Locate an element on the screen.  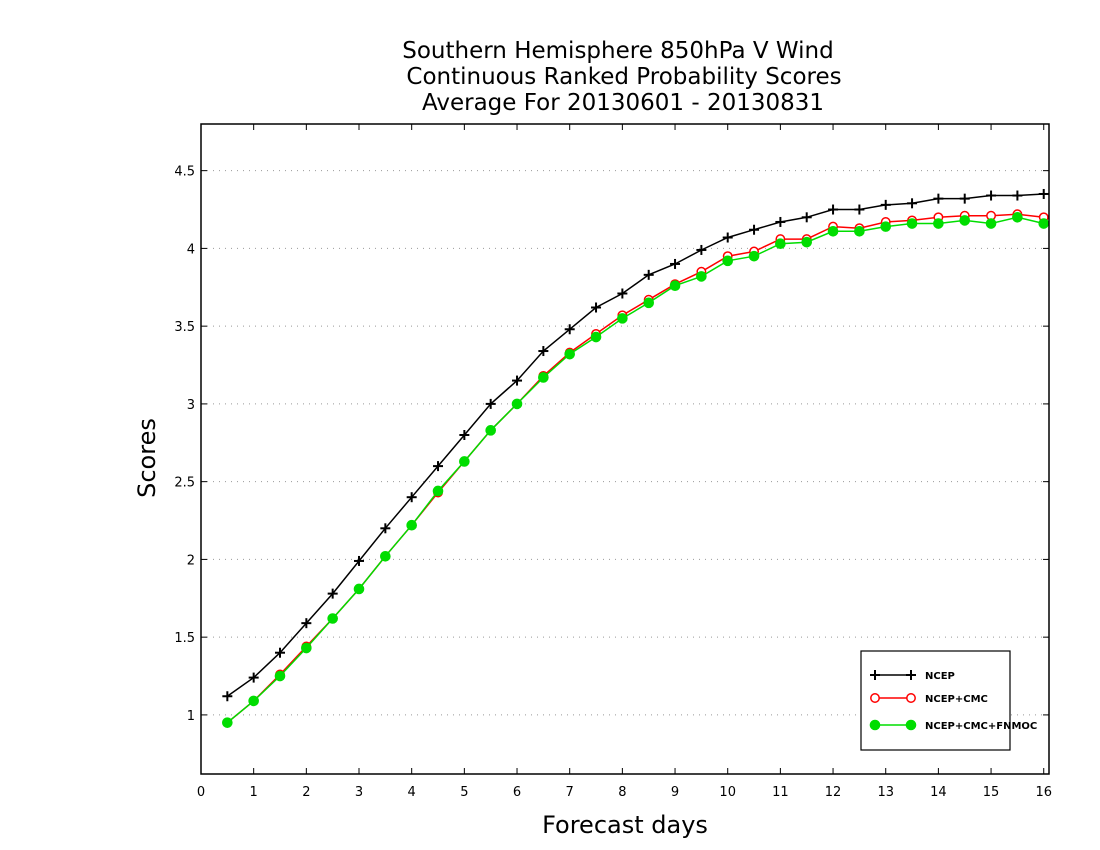
x-tick-label: 1 is located at coordinates (254, 792).